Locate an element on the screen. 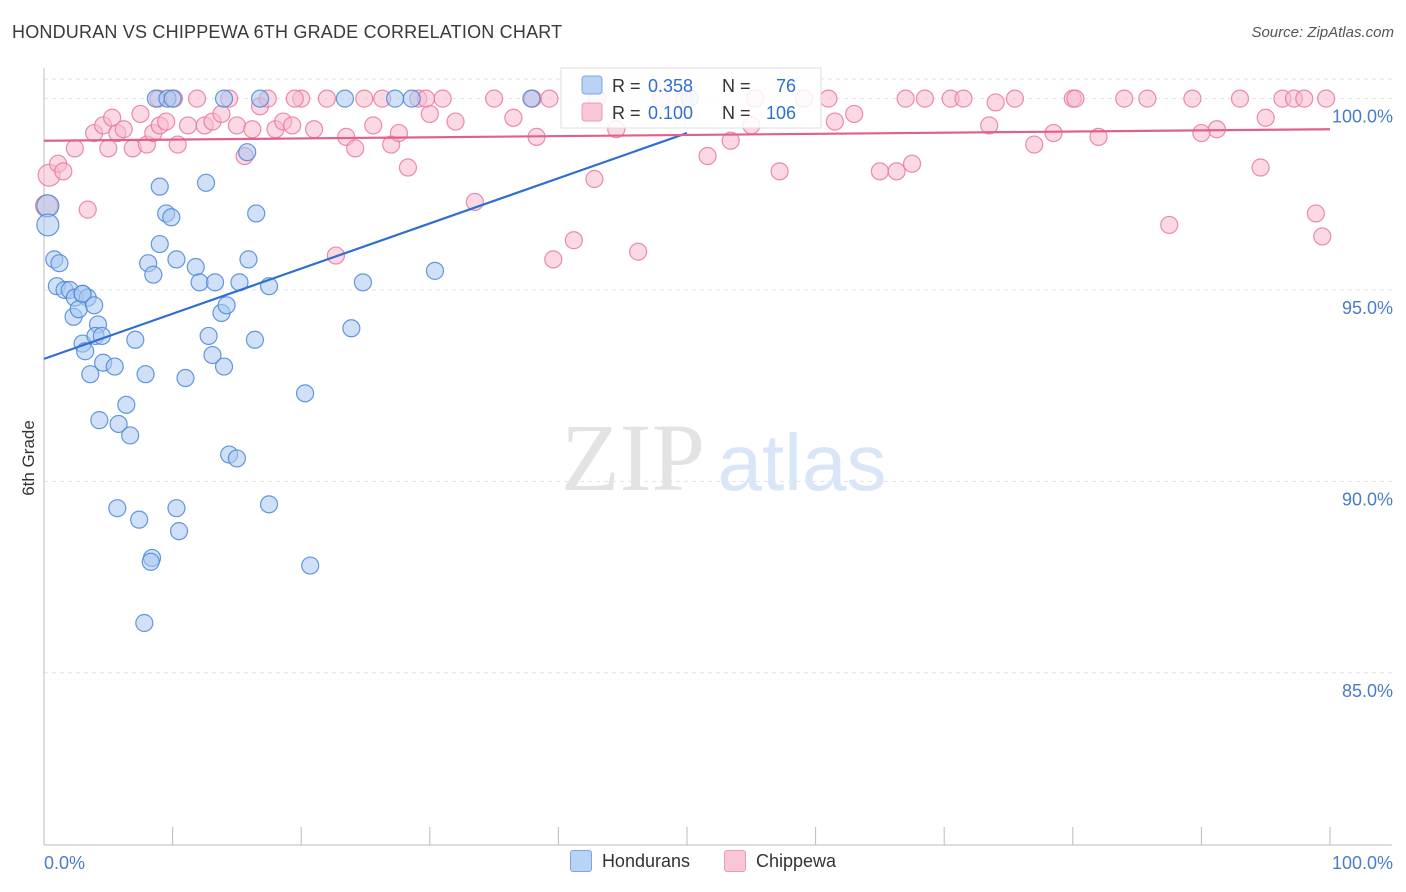  watermark-atlas: atlas is located at coordinates (802, 462).